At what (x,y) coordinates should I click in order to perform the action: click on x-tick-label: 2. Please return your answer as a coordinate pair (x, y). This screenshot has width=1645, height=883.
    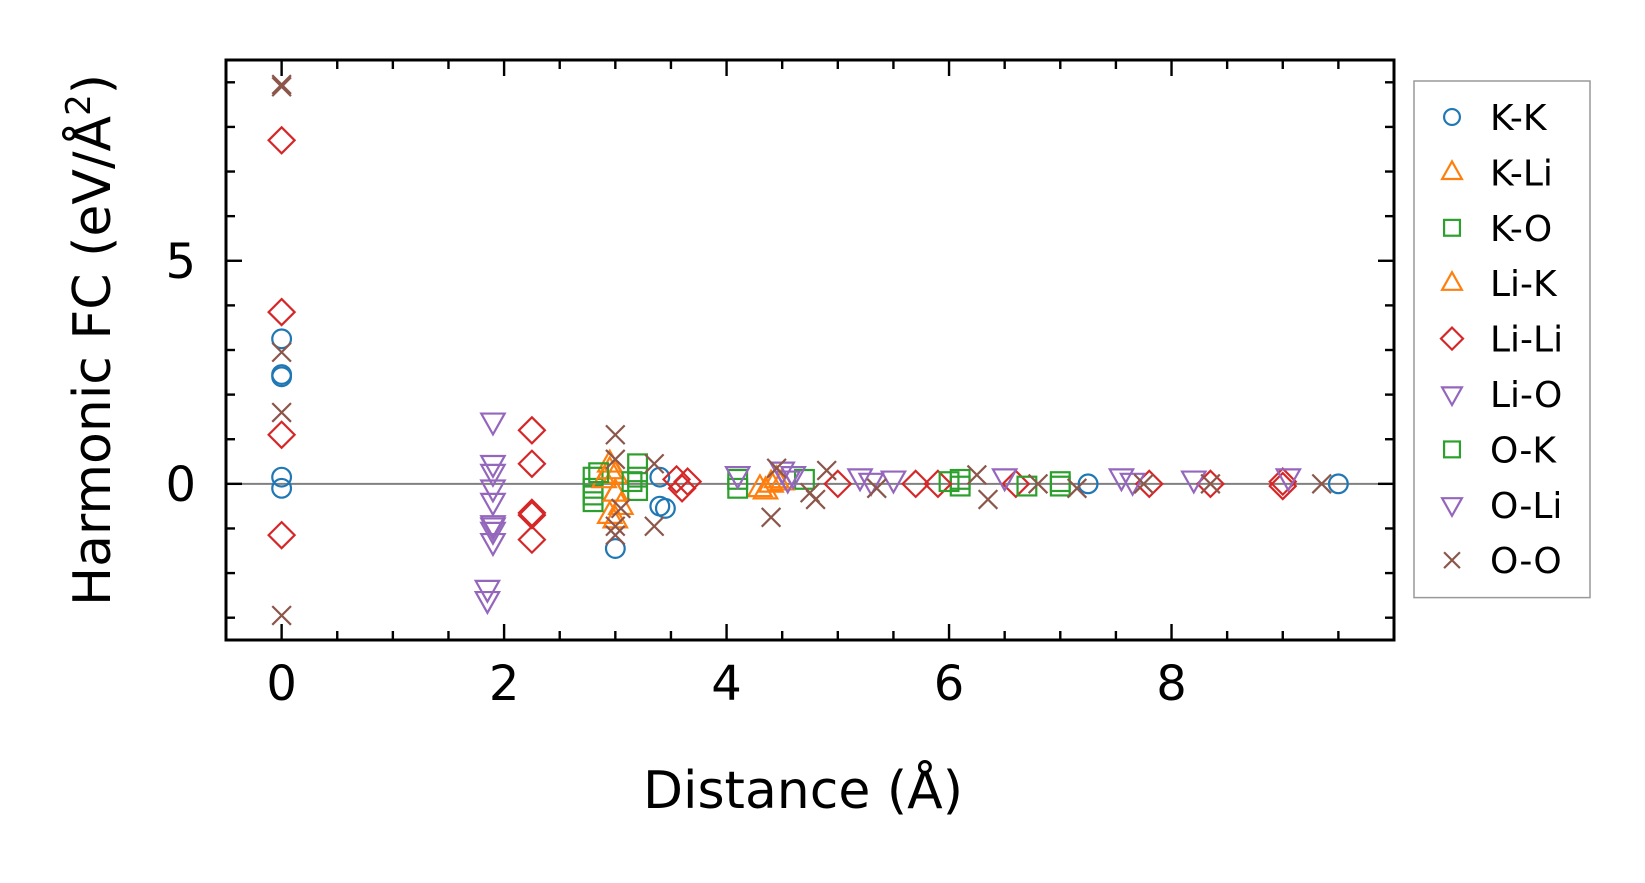
    Looking at the image, I should click on (504, 684).